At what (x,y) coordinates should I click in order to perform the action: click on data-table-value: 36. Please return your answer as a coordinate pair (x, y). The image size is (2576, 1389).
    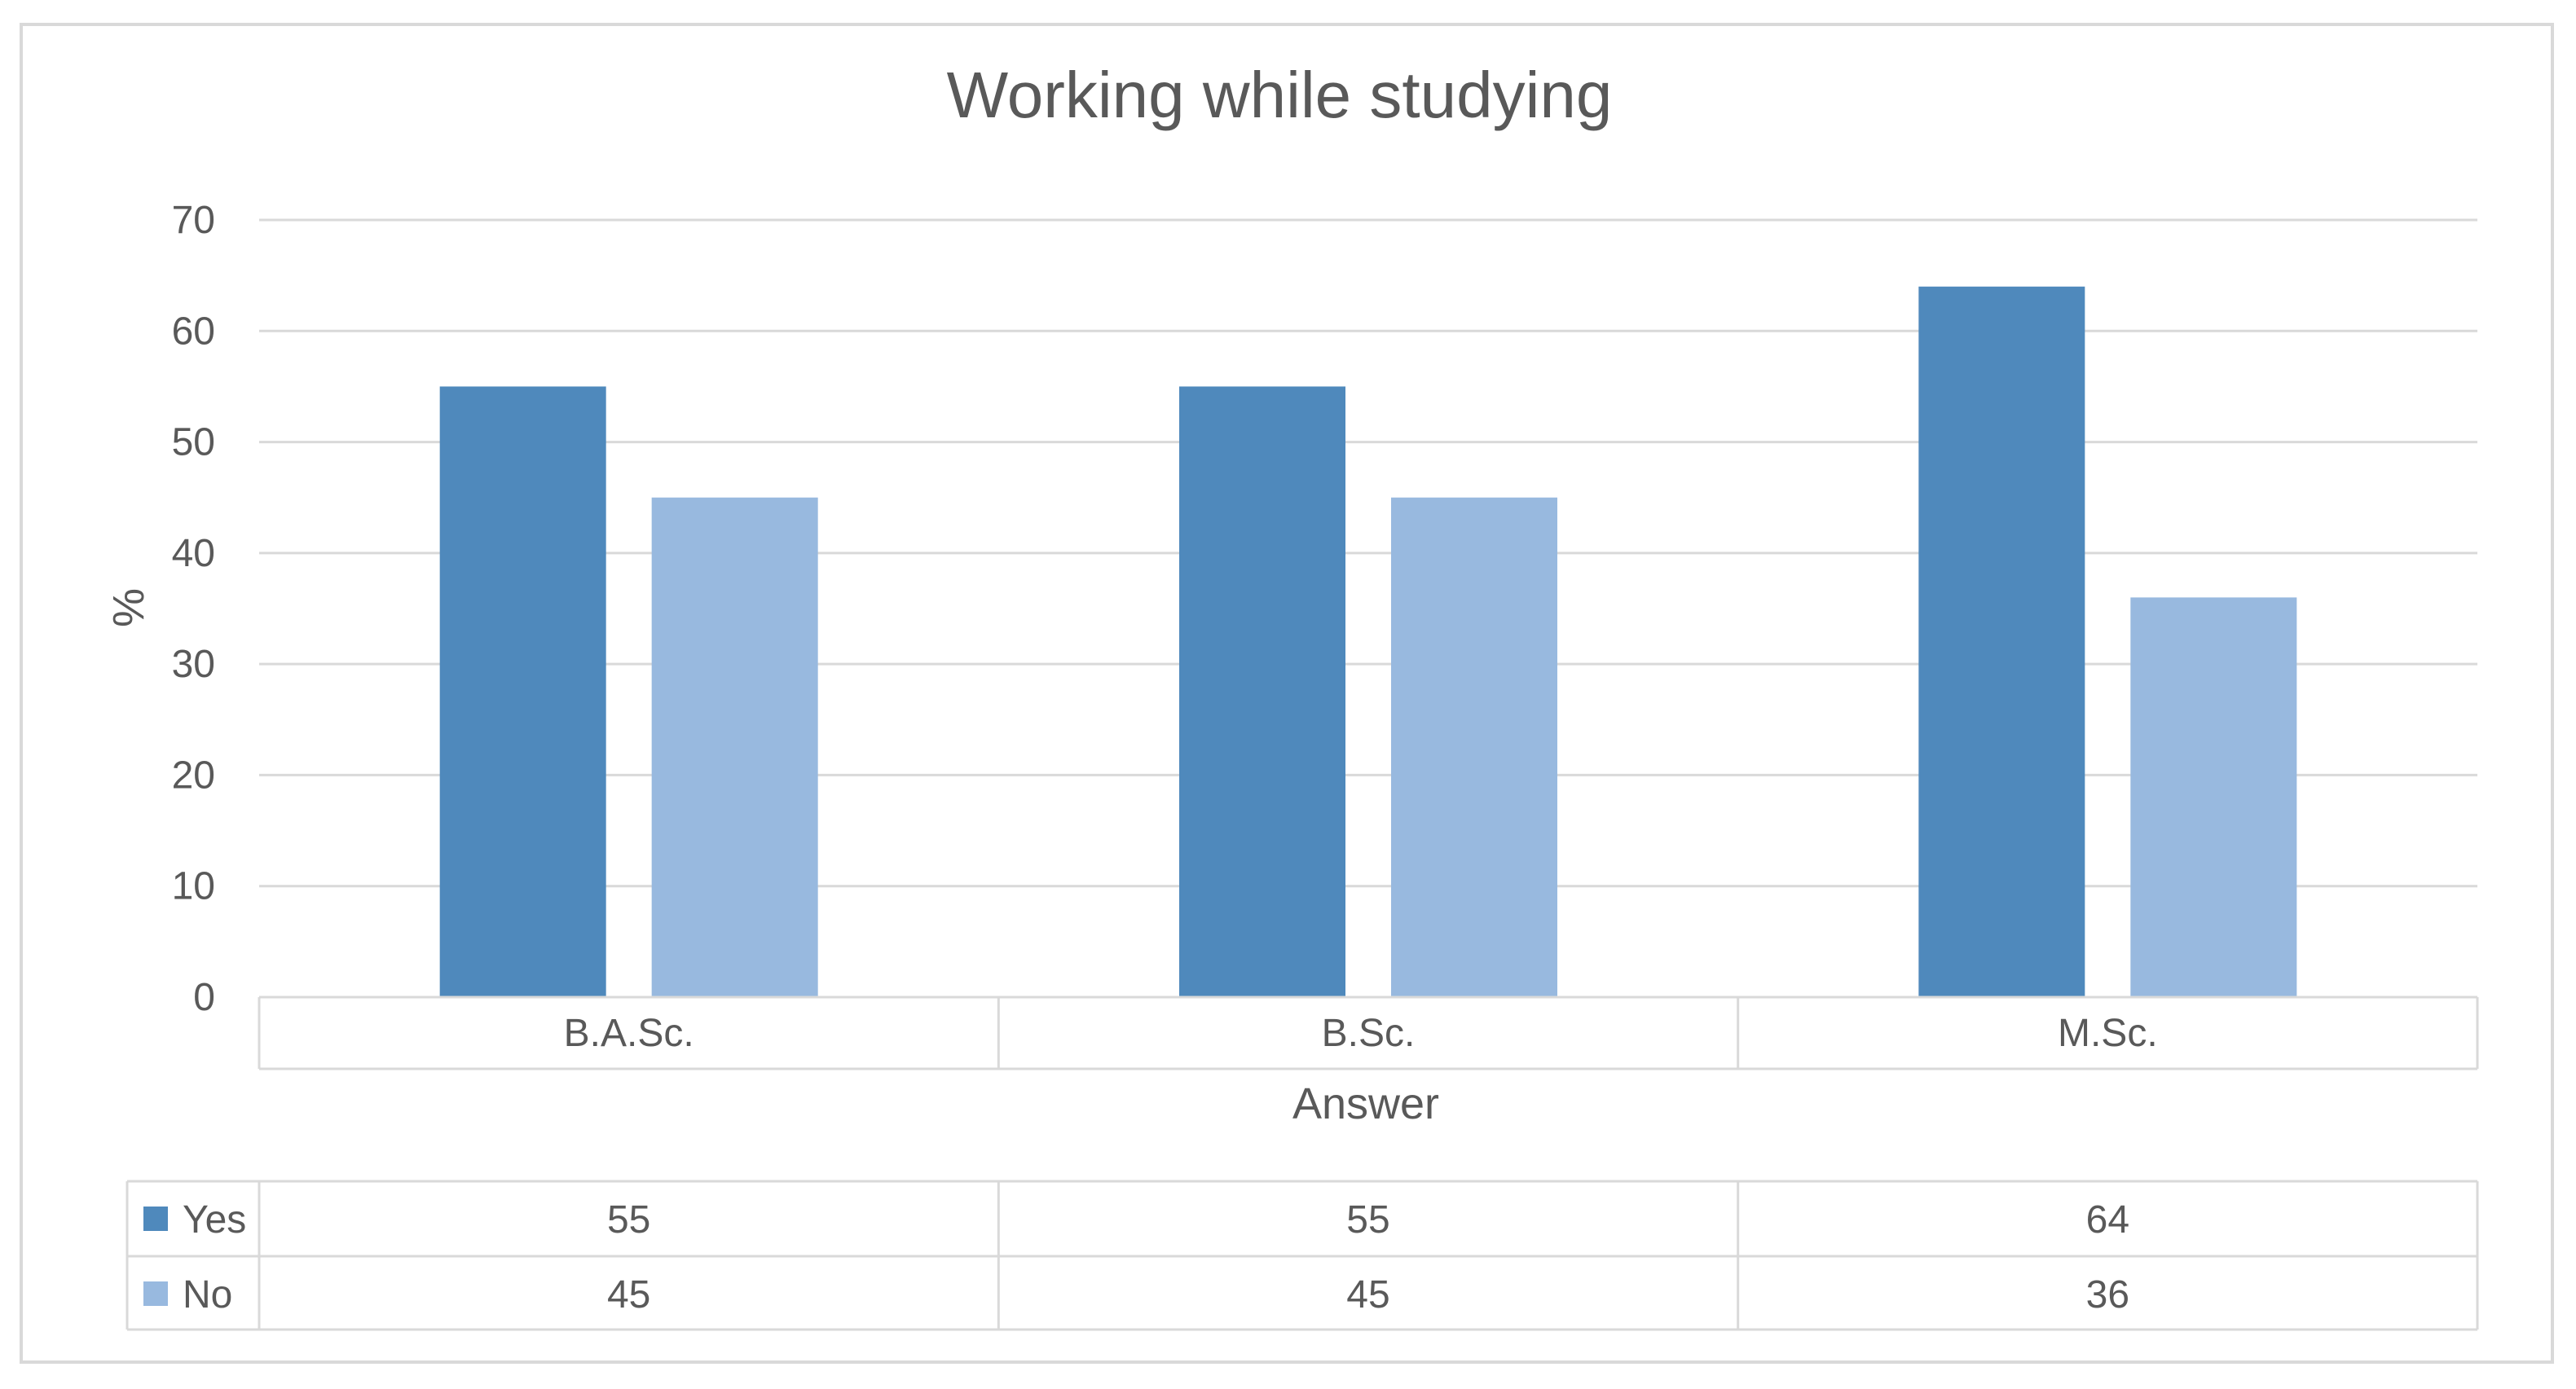
    Looking at the image, I should click on (2107, 1295).